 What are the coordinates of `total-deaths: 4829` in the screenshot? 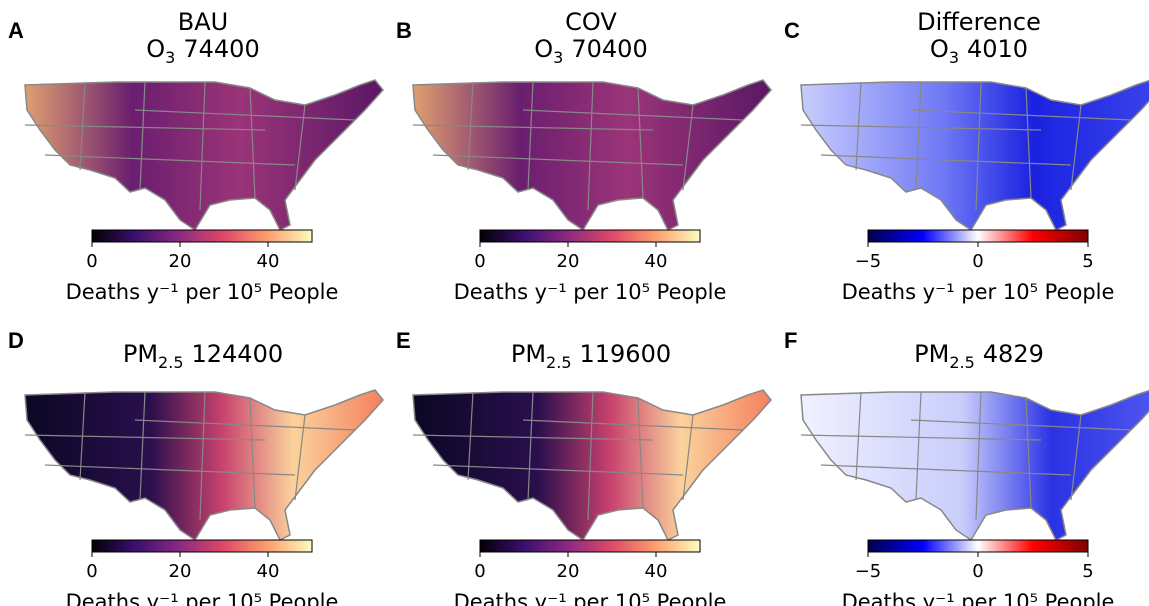 It's located at (1013, 354).